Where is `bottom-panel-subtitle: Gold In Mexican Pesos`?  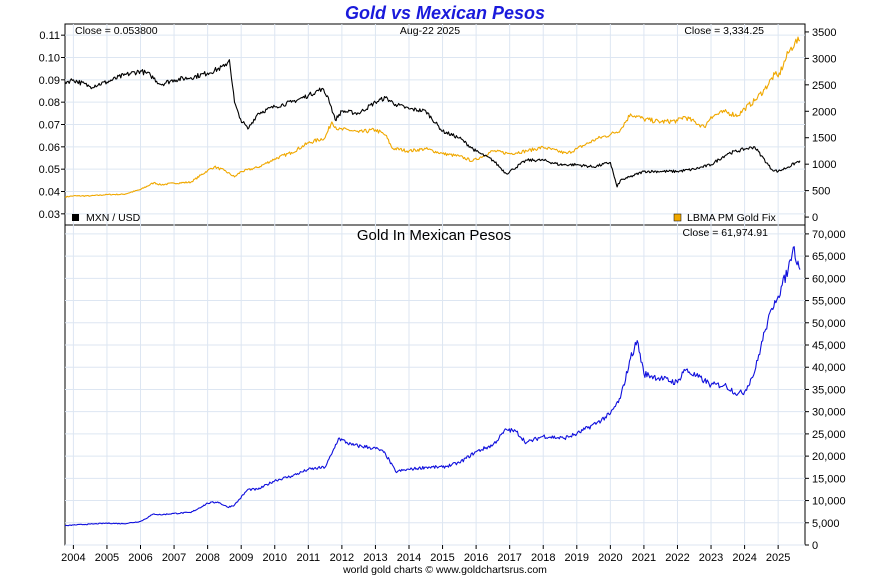 bottom-panel-subtitle: Gold In Mexican Pesos is located at coordinates (434, 235).